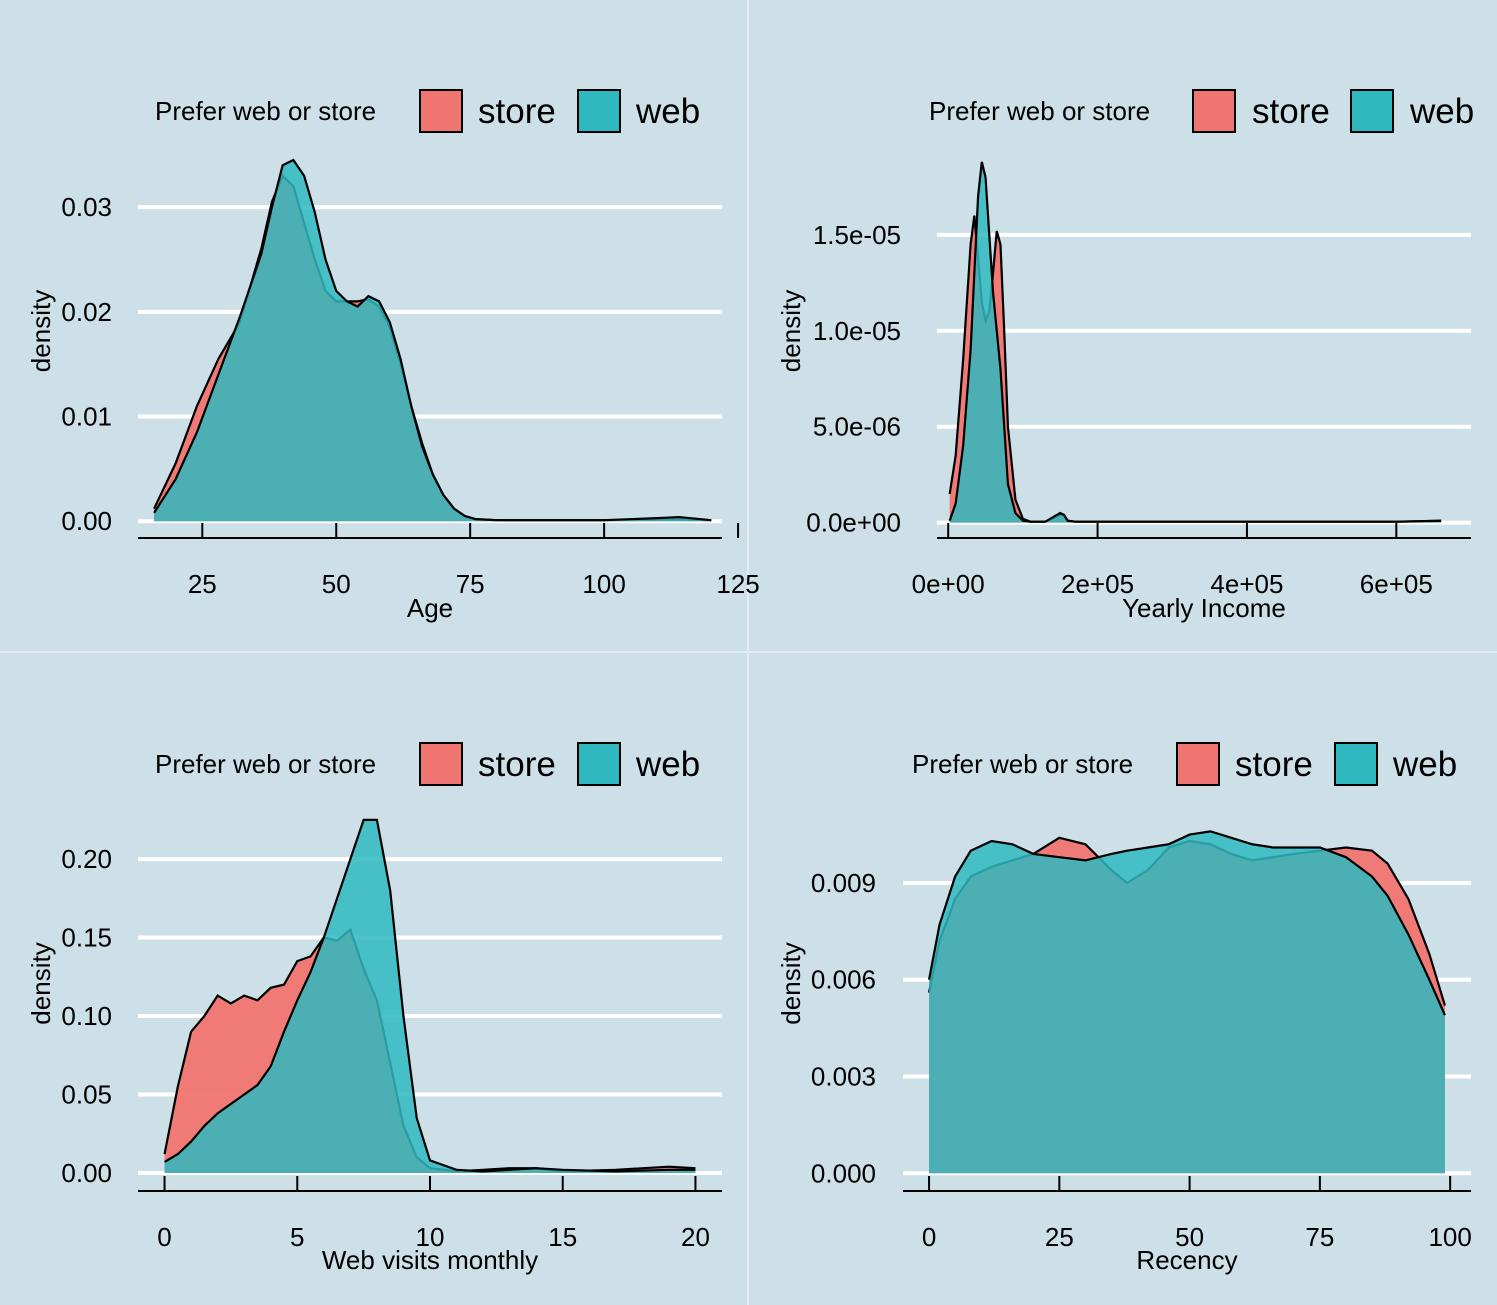 The width and height of the screenshot is (1497, 1305). I want to click on y-tick-label: 5.0e-06, so click(857, 427).